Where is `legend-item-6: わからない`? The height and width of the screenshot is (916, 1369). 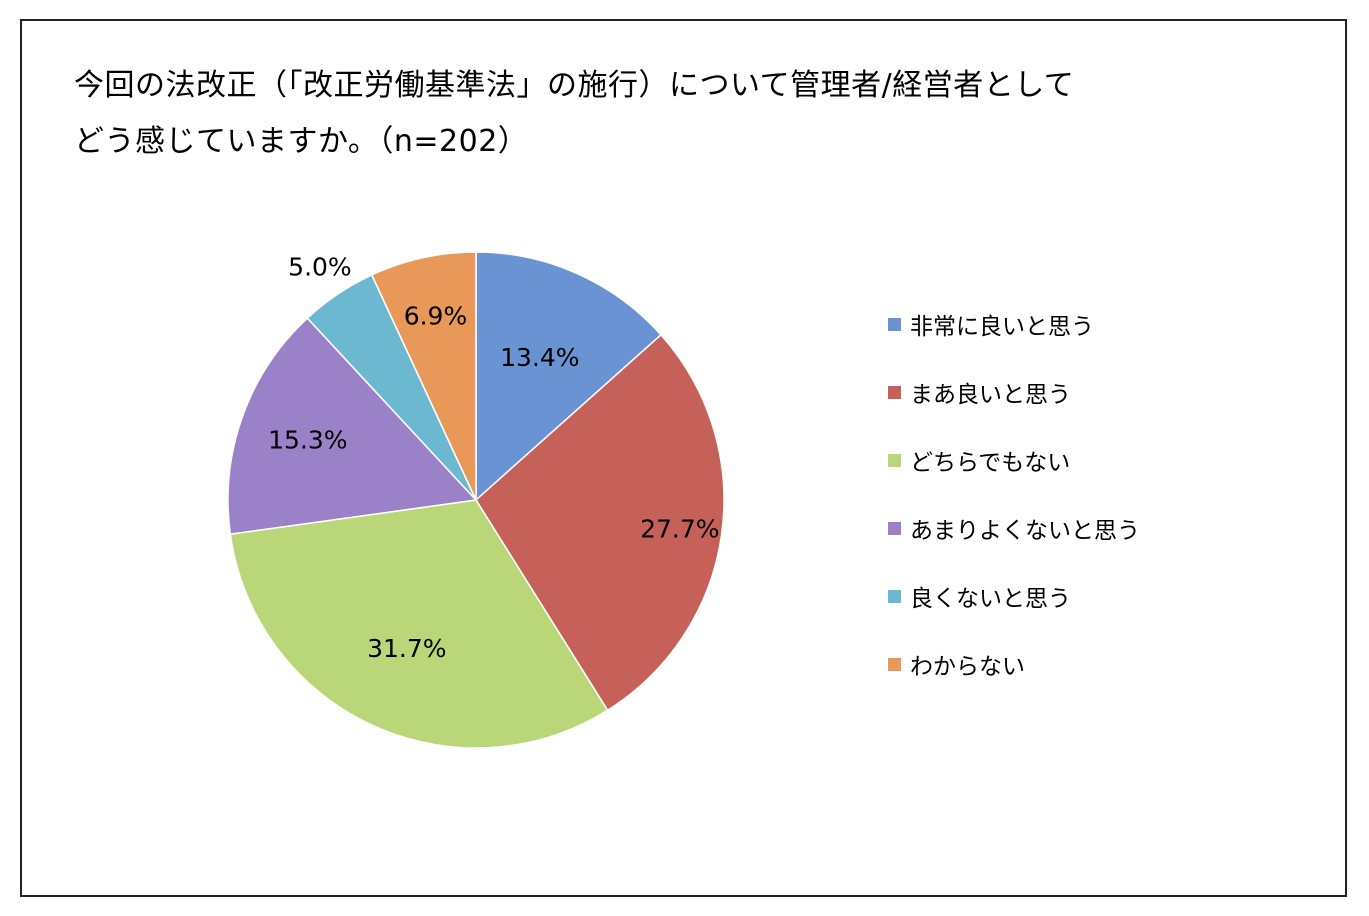
legend-item-6: わからない is located at coordinates (1014, 664).